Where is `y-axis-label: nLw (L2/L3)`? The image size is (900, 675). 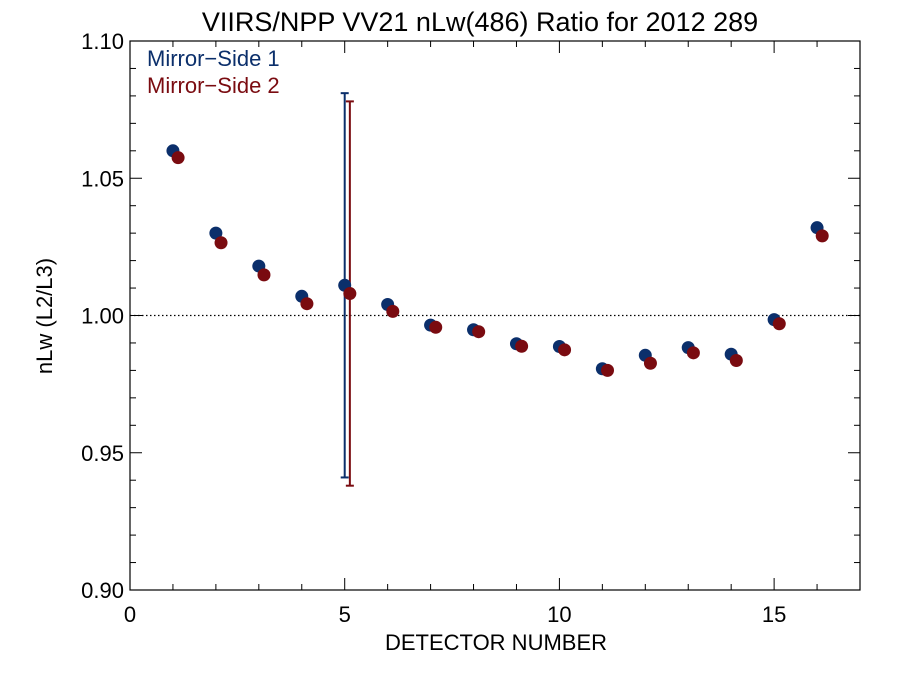
y-axis-label: nLw (L2/L3) is located at coordinates (44, 316).